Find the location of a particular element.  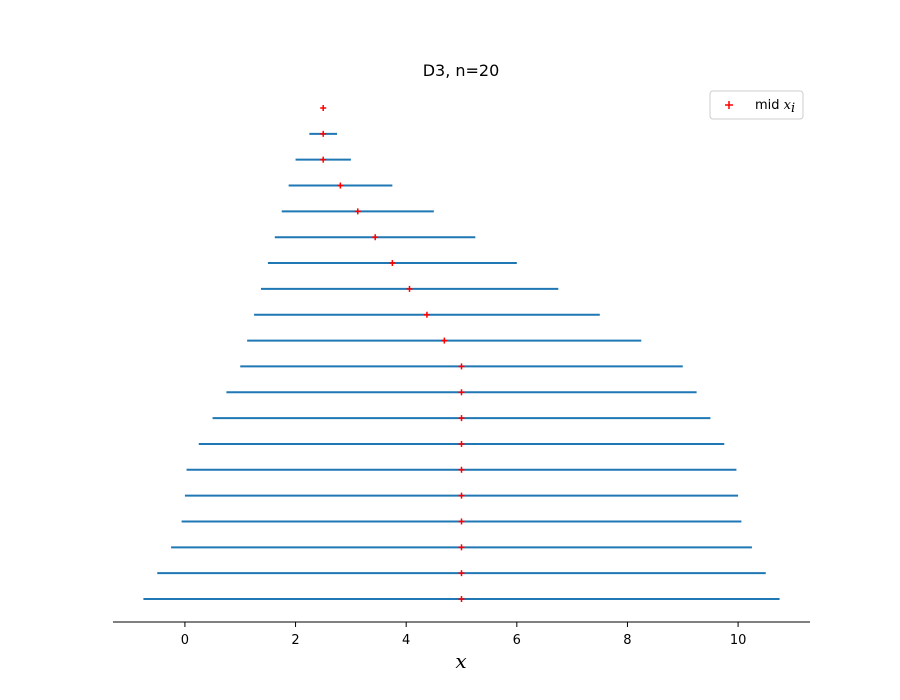

legend: mid xi is located at coordinates (756, 105).